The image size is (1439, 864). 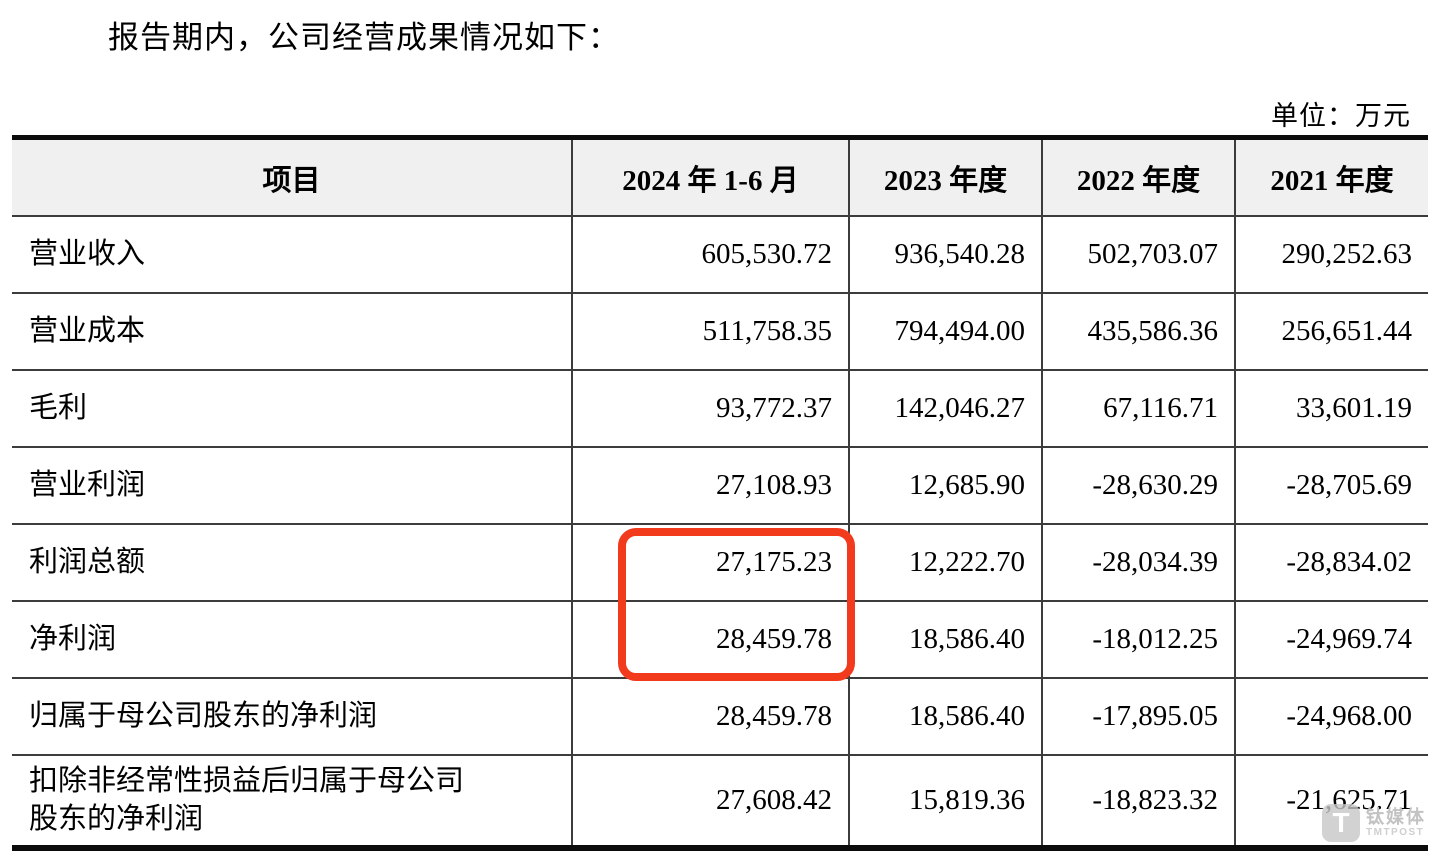 What do you see at coordinates (710, 254) in the screenshot?
I see `cell-value: 605,530.72` at bounding box center [710, 254].